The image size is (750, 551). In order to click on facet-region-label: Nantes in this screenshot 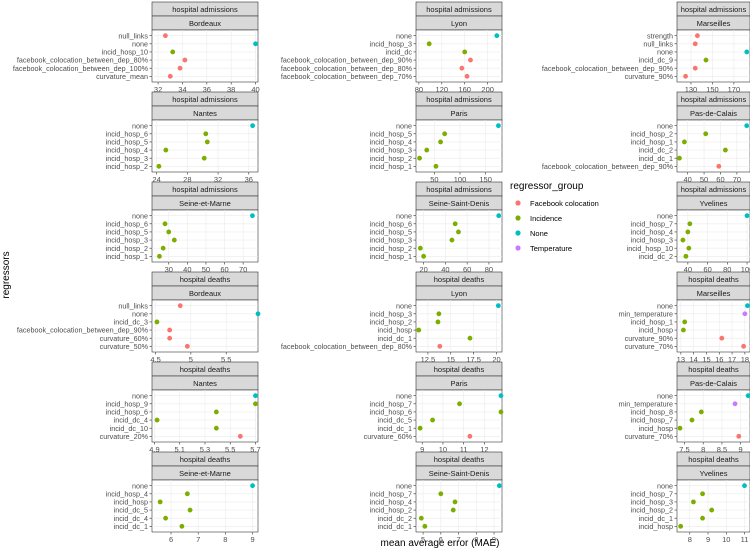, I will do `click(205, 383)`.